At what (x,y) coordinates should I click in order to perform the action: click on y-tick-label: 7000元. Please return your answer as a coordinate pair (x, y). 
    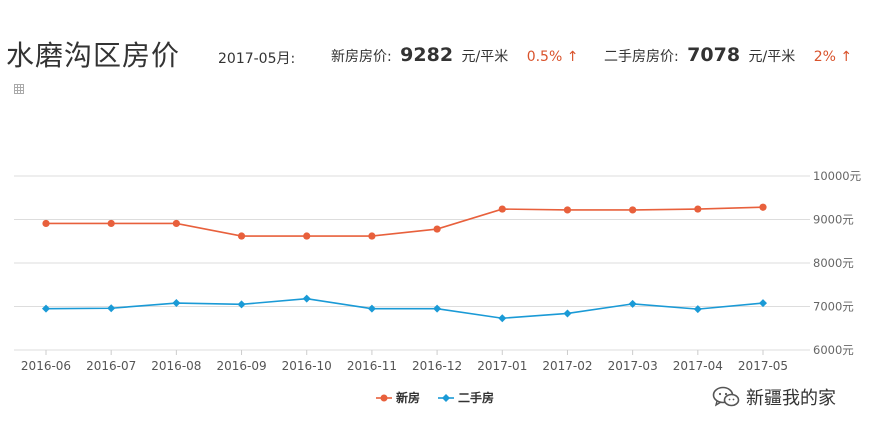
    Looking at the image, I should click on (833, 307).